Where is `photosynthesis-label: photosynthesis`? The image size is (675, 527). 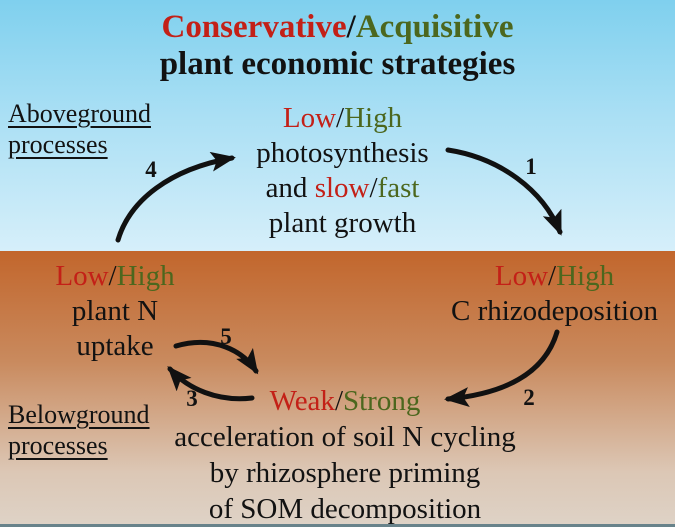 photosynthesis-label: photosynthesis is located at coordinates (342, 153).